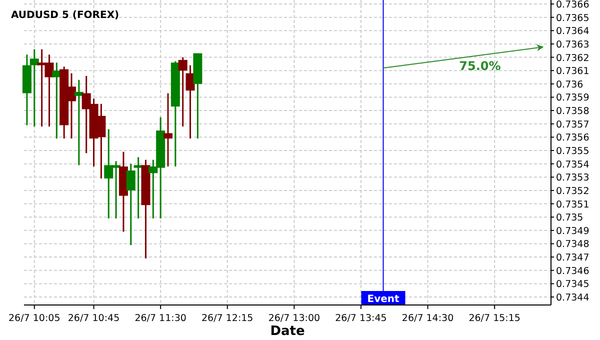 The image size is (600, 340). Describe the element at coordinates (573, 98) in the screenshot. I see `y-tick-label: 0.7359` at that location.